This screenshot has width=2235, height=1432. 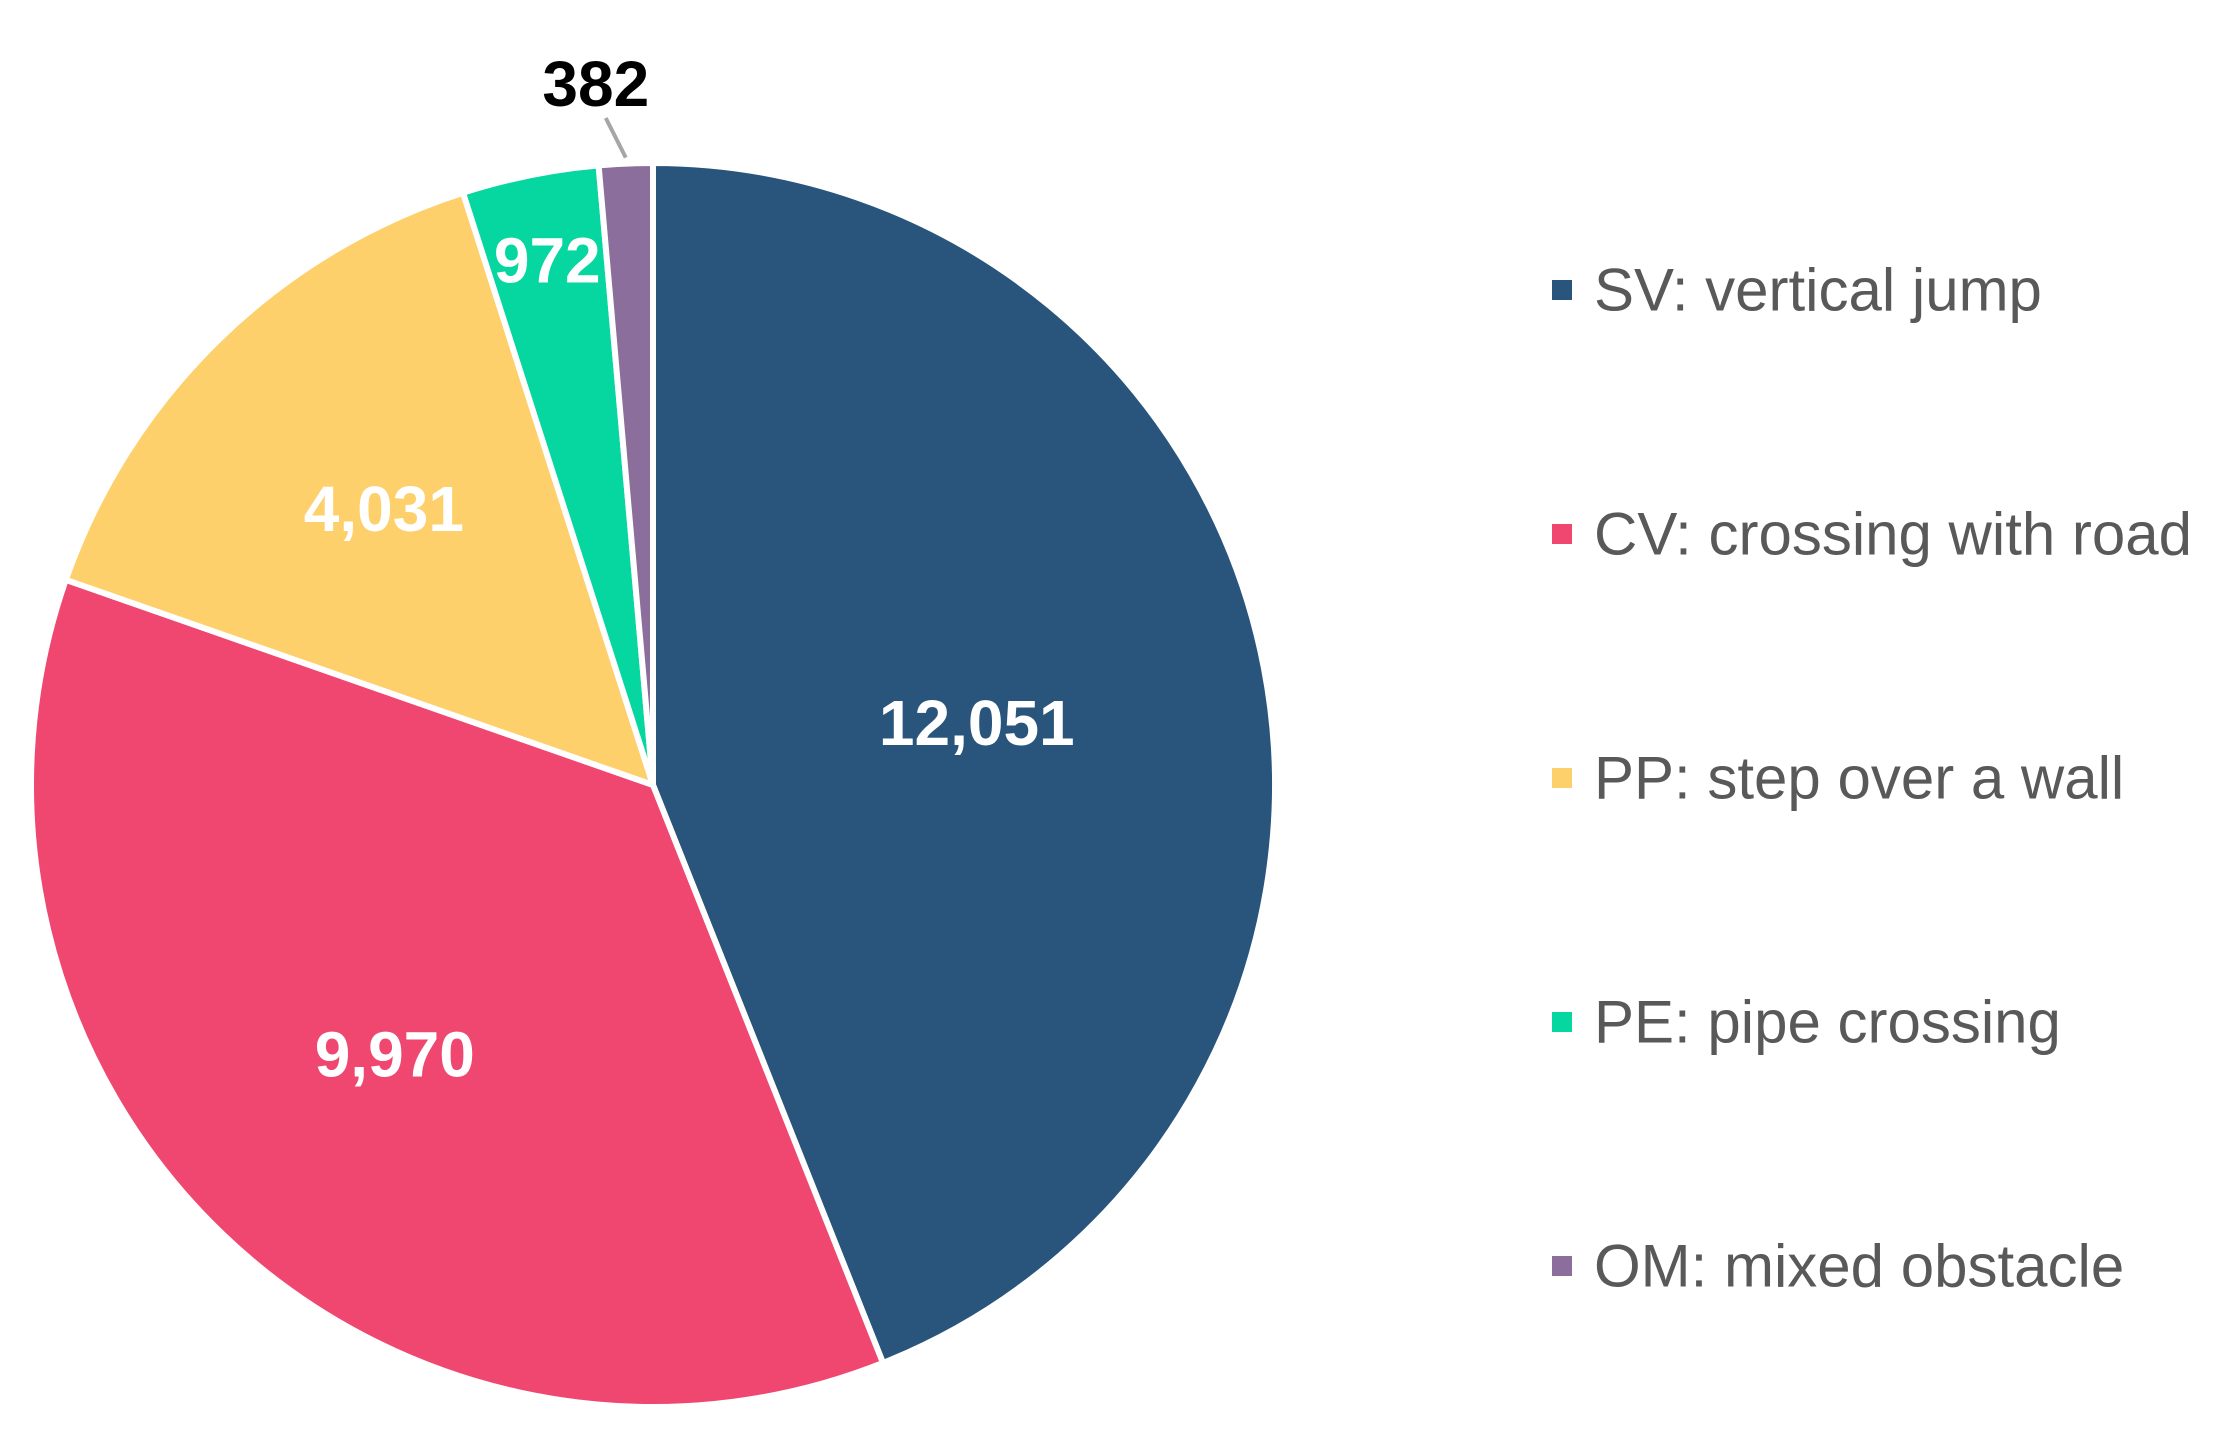 What do you see at coordinates (1827, 1022) in the screenshot?
I see `legend-label-pe-pipe-crossing: PE: pipe crossing` at bounding box center [1827, 1022].